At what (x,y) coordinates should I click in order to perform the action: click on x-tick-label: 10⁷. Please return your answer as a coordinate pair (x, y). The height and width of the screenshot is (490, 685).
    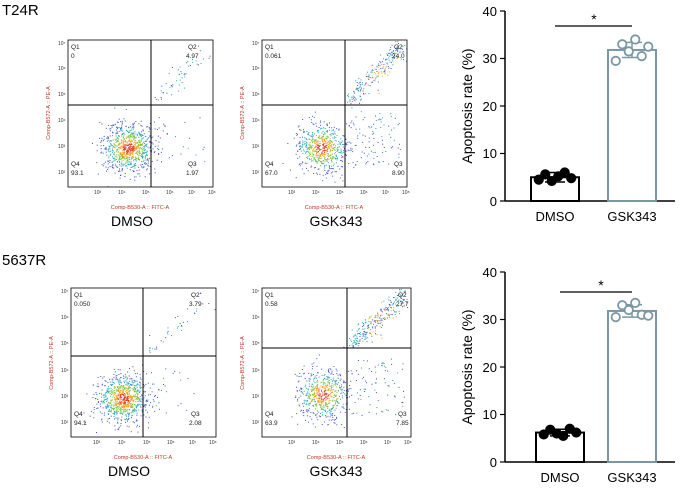
    Looking at the image, I should click on (386, 193).